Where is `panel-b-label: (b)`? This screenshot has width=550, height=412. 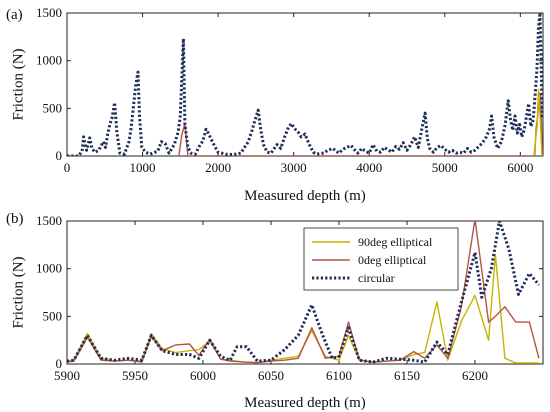
panel-b-label: (b) is located at coordinates (15, 219).